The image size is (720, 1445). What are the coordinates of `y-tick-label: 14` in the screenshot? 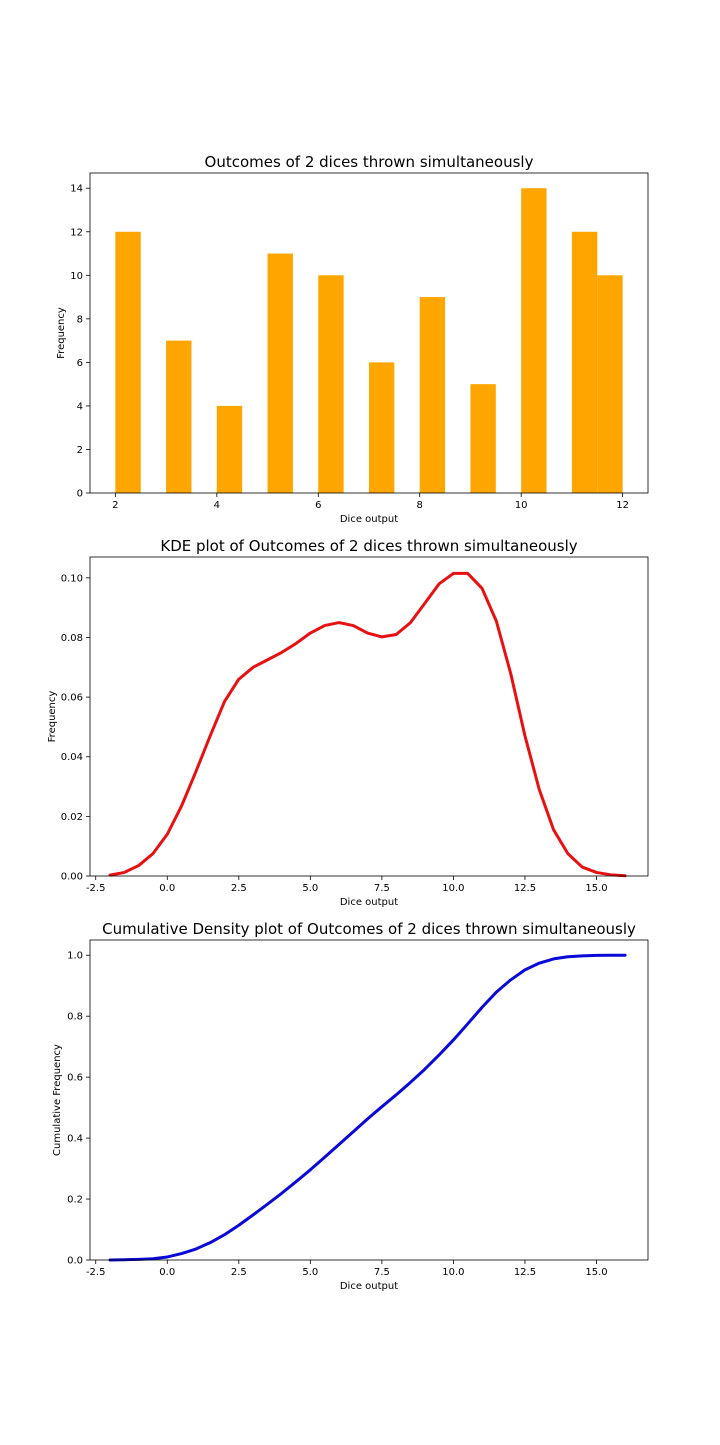 It's located at (76, 189).